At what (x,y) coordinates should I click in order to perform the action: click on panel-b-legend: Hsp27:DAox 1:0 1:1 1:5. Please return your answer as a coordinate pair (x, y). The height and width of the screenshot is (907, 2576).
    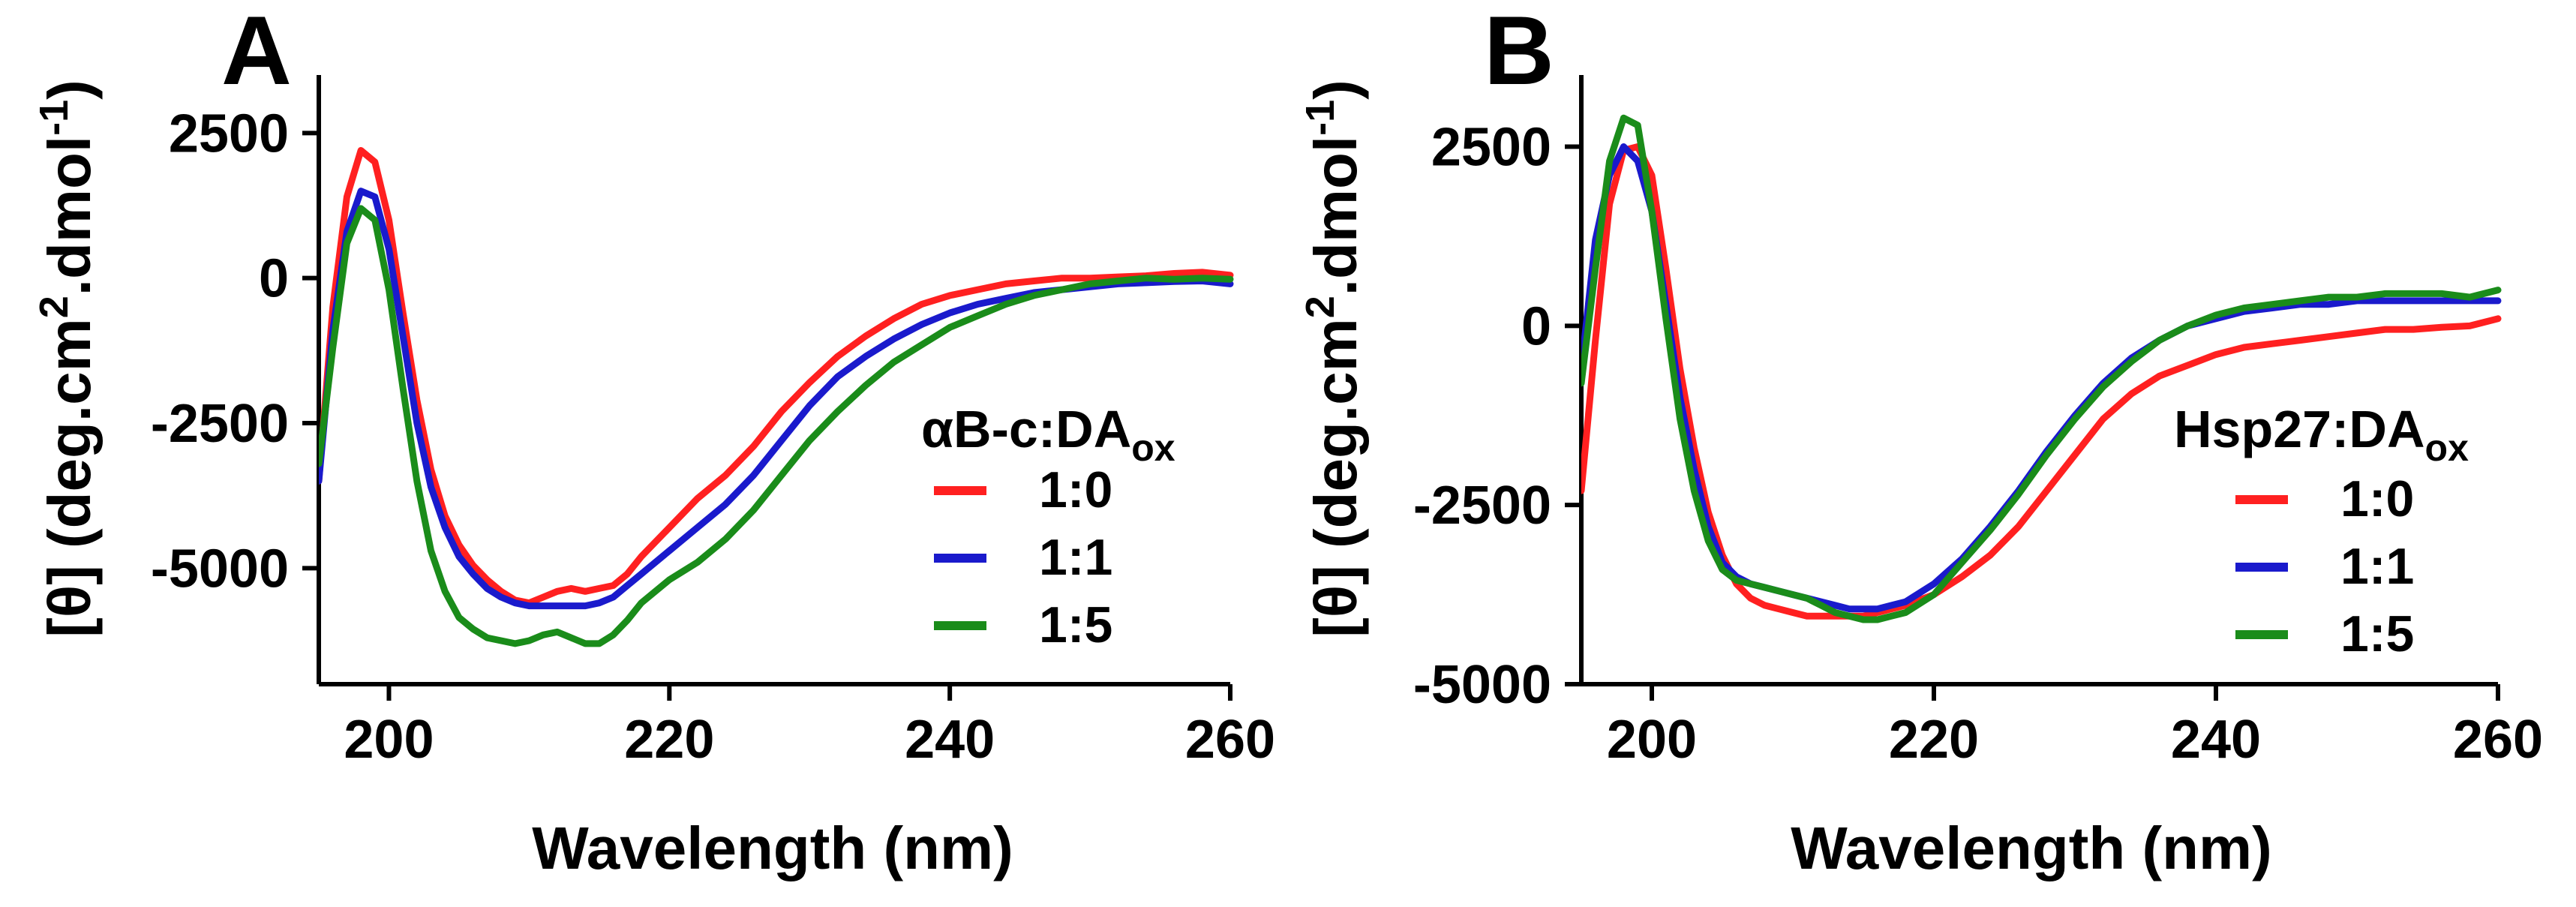
    Looking at the image, I should click on (2321, 531).